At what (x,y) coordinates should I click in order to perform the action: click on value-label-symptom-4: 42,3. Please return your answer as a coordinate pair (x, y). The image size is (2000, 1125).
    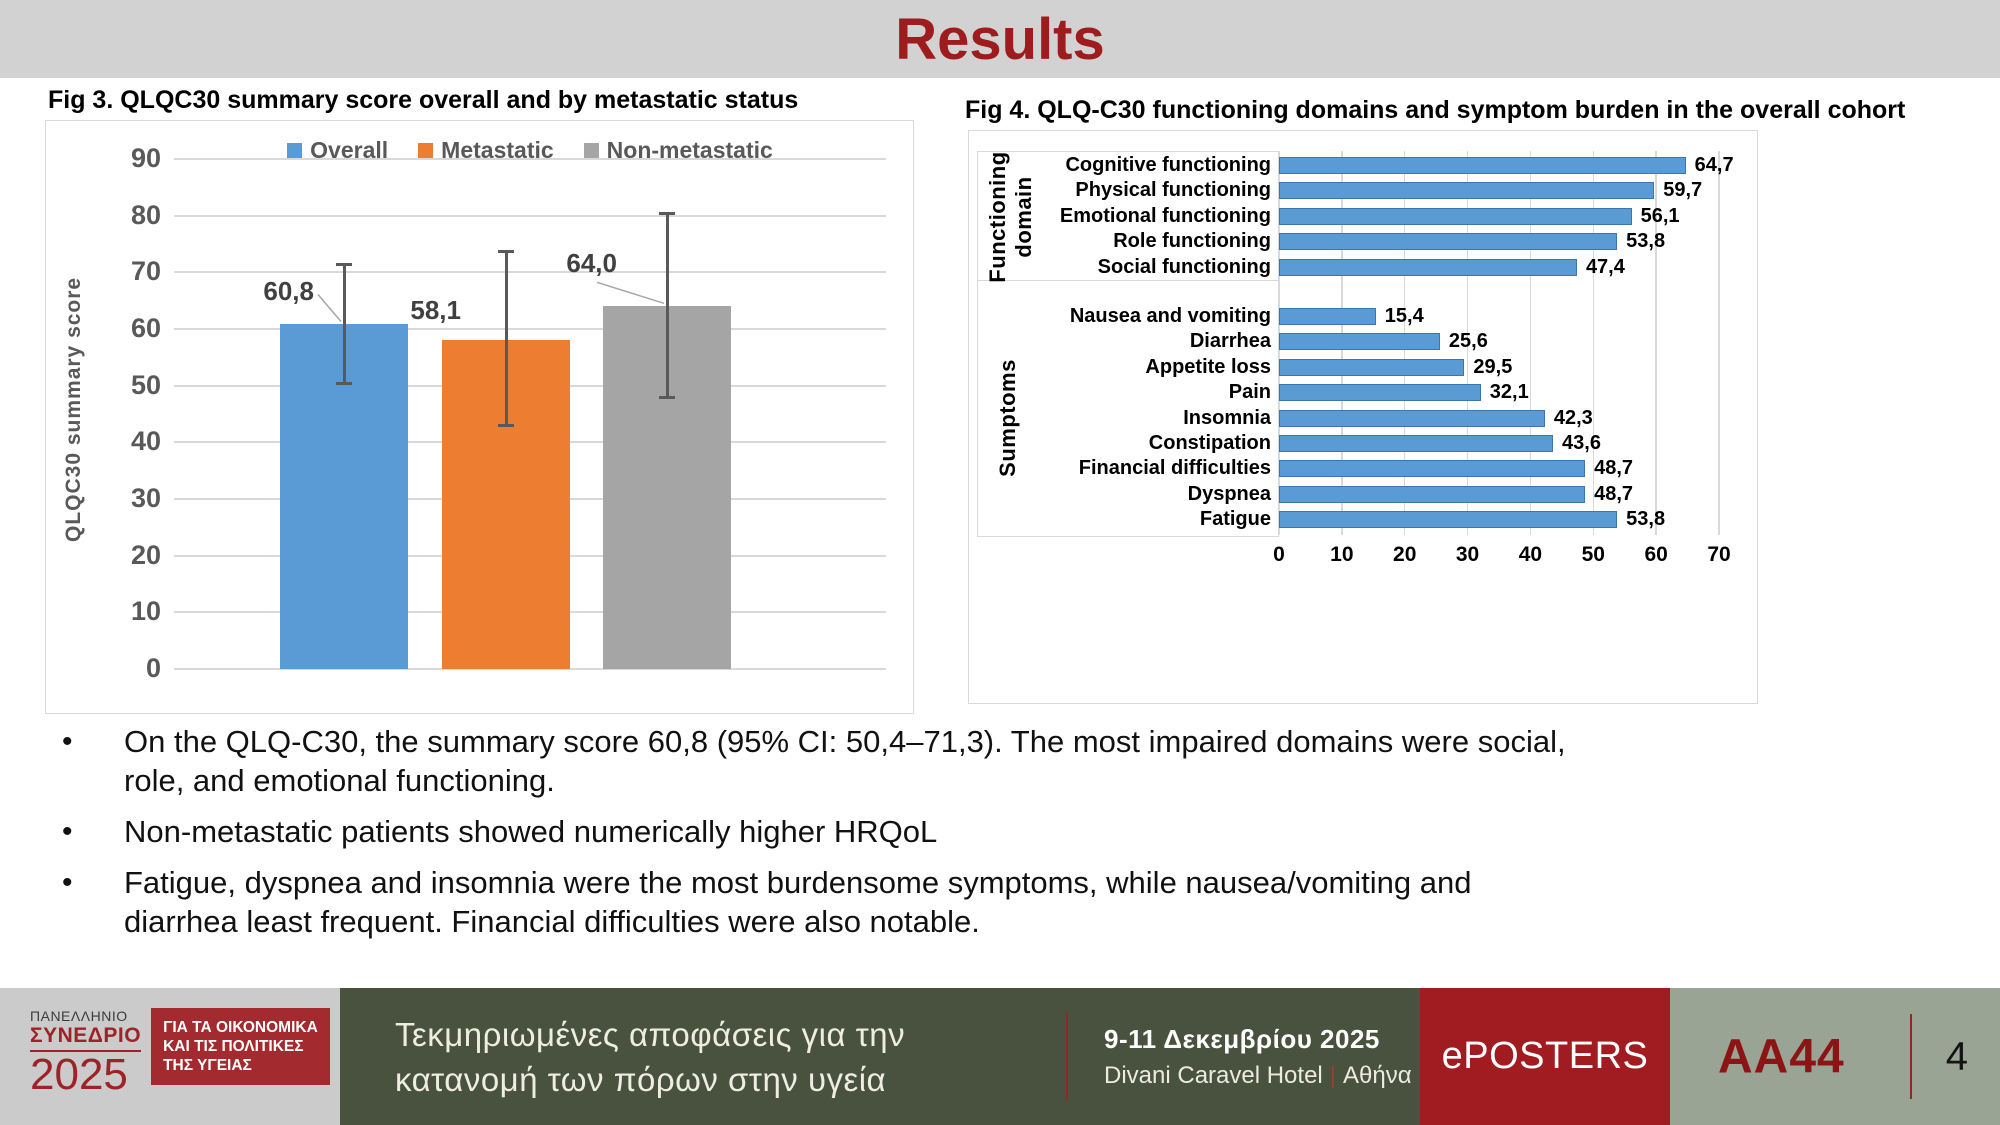
    Looking at the image, I should click on (1573, 417).